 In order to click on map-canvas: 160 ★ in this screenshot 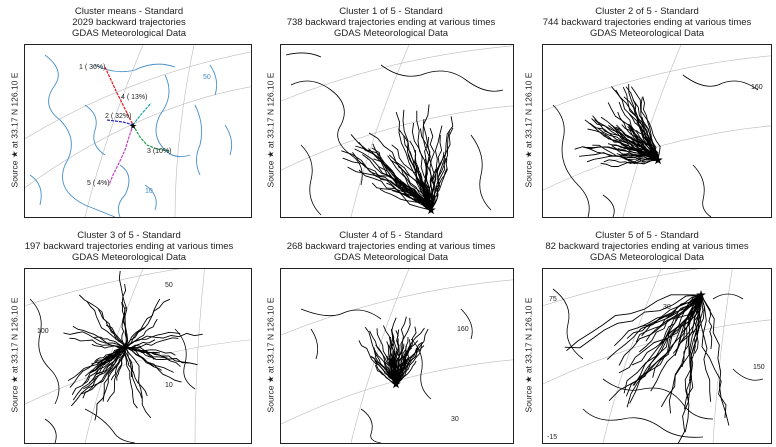, I will do `click(657, 131)`.